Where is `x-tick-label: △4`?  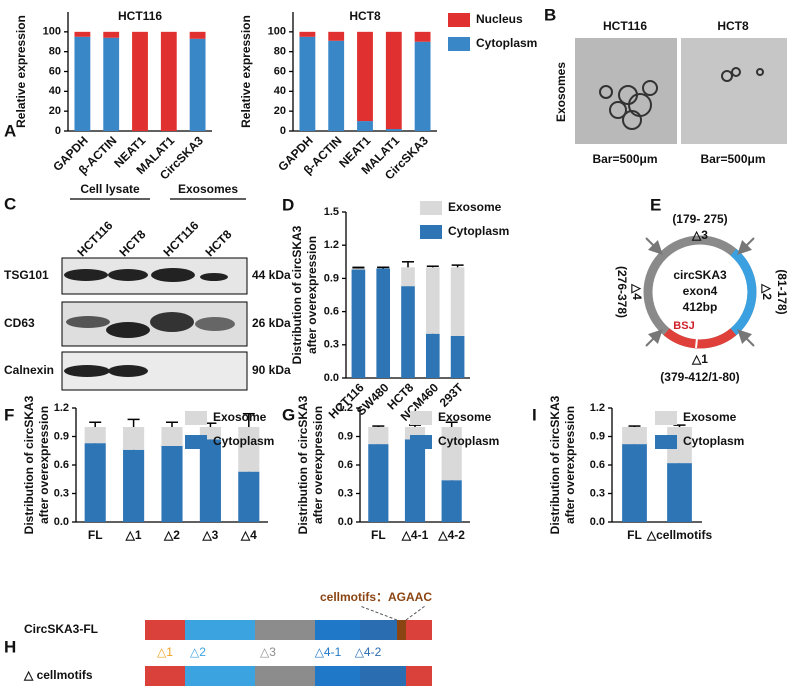 x-tick-label: △4 is located at coordinates (248, 535).